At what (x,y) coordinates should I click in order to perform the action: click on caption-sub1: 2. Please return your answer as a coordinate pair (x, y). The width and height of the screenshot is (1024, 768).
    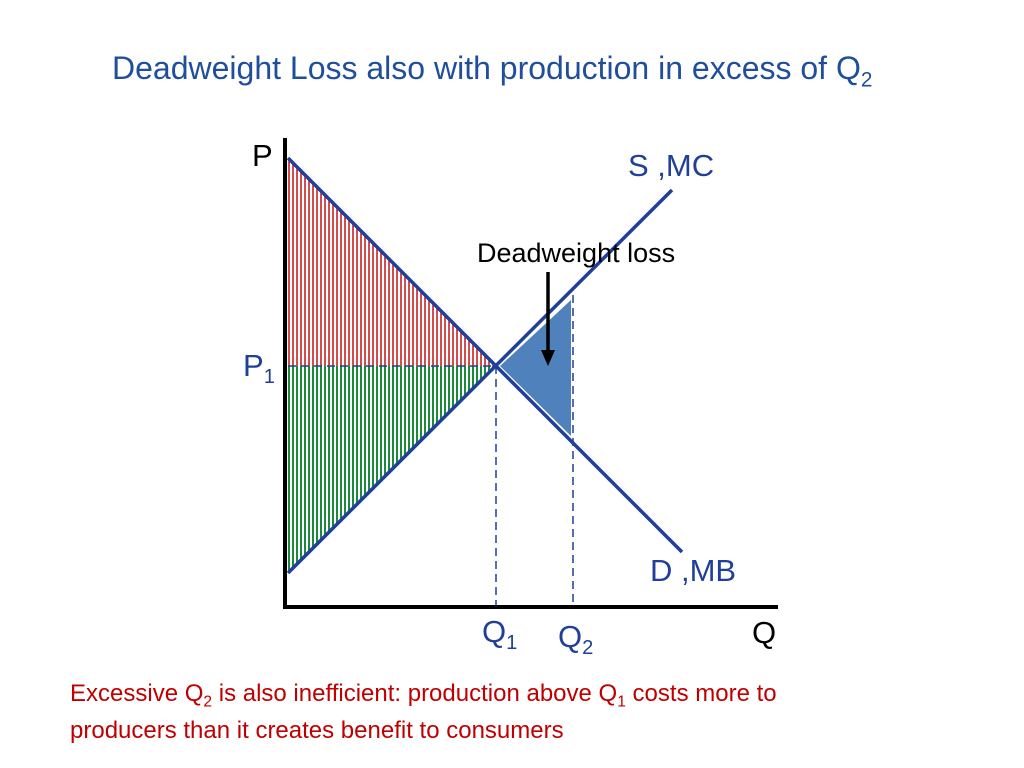
    Looking at the image, I should click on (208, 702).